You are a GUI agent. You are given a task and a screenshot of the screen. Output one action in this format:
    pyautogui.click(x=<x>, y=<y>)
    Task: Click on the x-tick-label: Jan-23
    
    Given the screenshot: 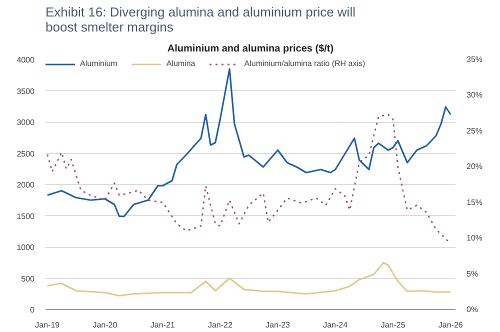 What is the action you would take?
    pyautogui.click(x=278, y=325)
    